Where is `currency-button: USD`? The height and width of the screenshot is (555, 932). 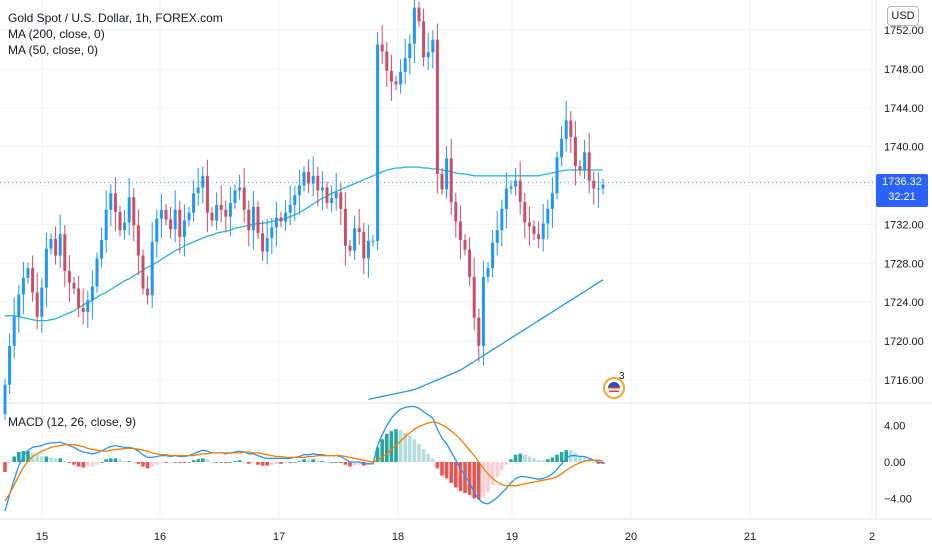 currency-button: USD is located at coordinates (903, 16).